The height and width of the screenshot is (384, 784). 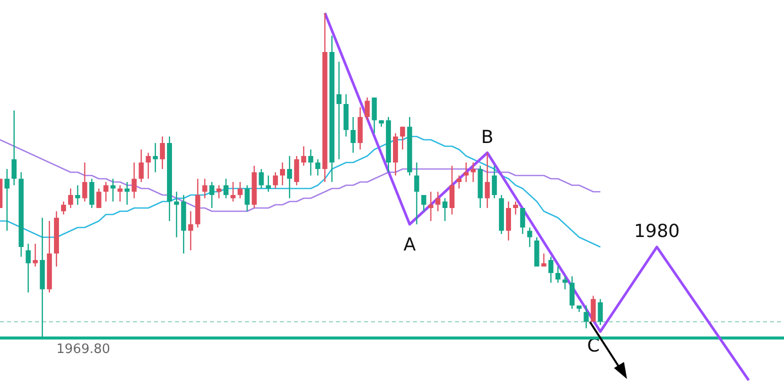 I want to click on annotation: 1980, so click(x=657, y=231).